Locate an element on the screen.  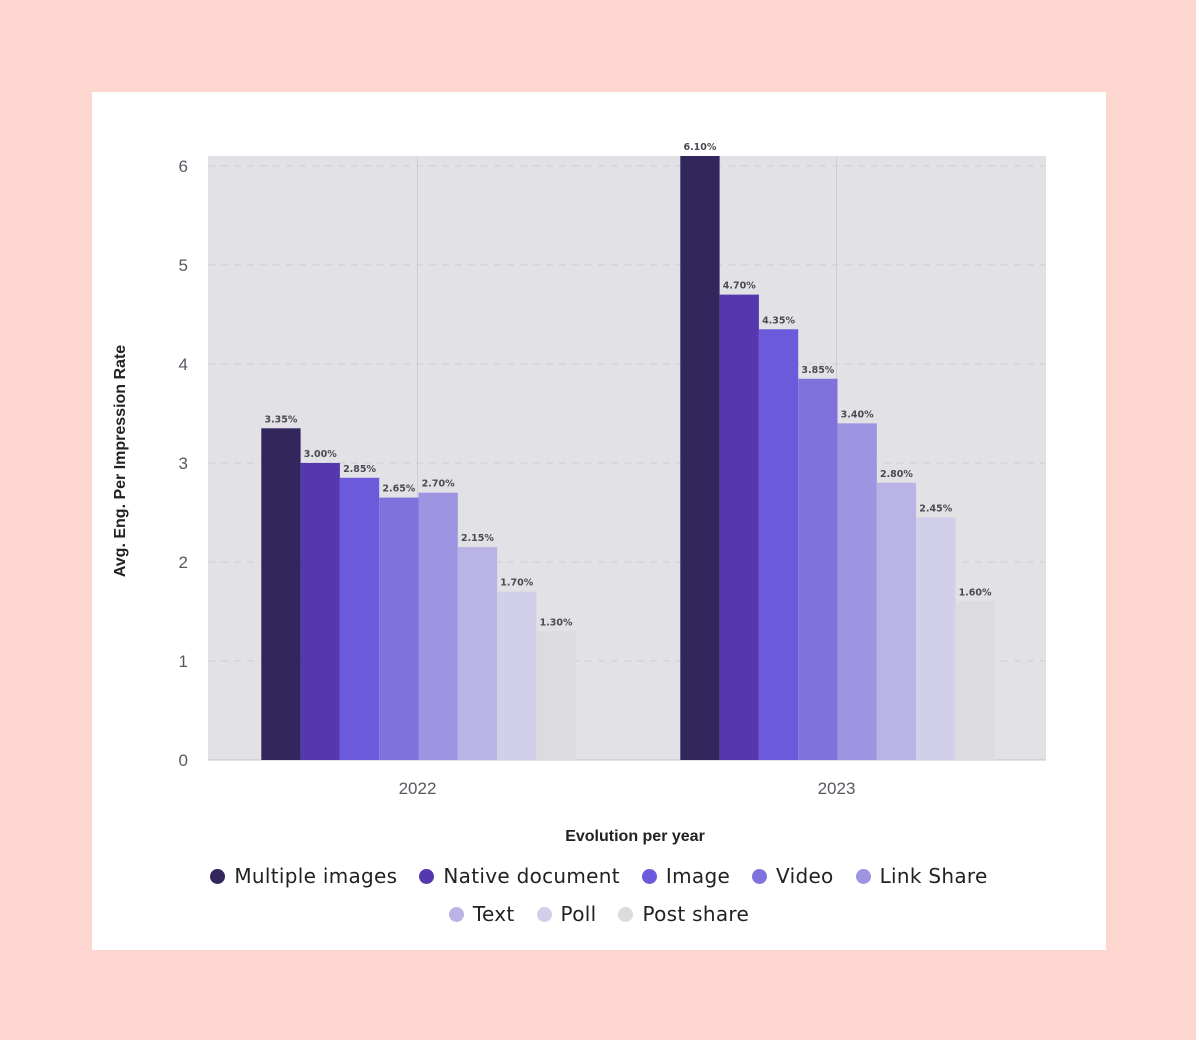
data-label: 2.70% is located at coordinates (438, 484).